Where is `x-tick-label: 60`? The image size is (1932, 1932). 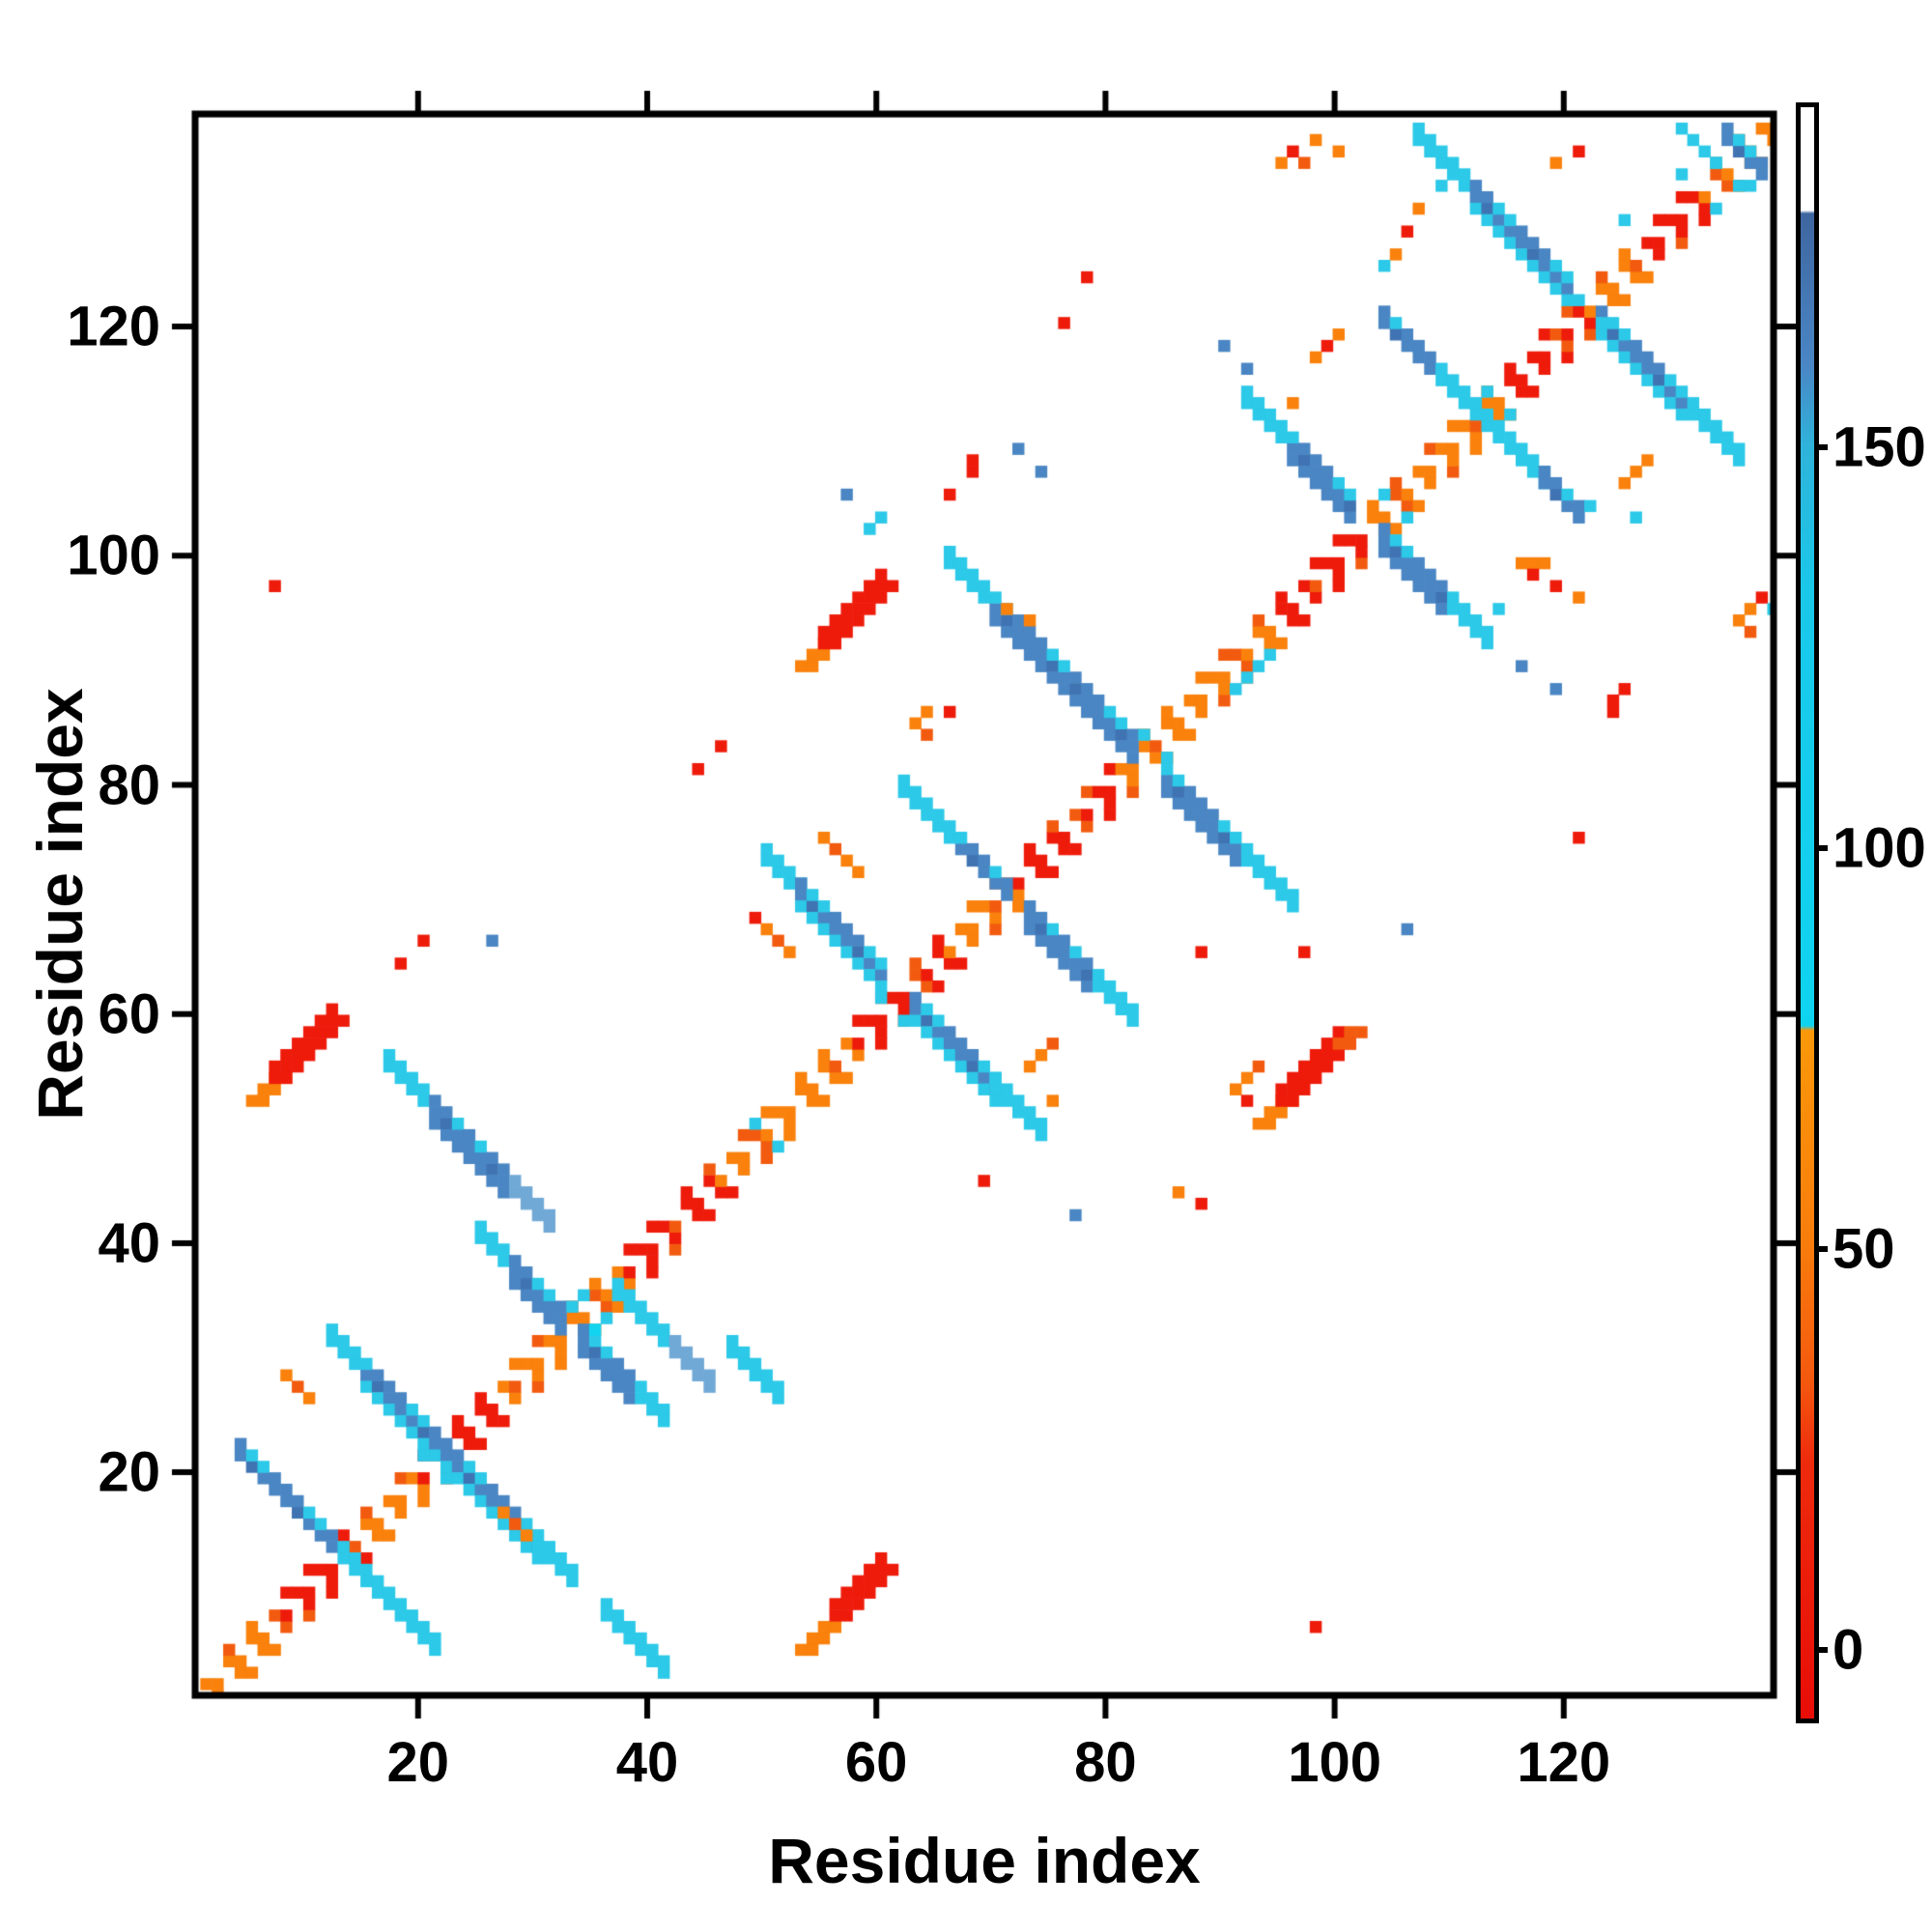
x-tick-label: 60 is located at coordinates (876, 1762).